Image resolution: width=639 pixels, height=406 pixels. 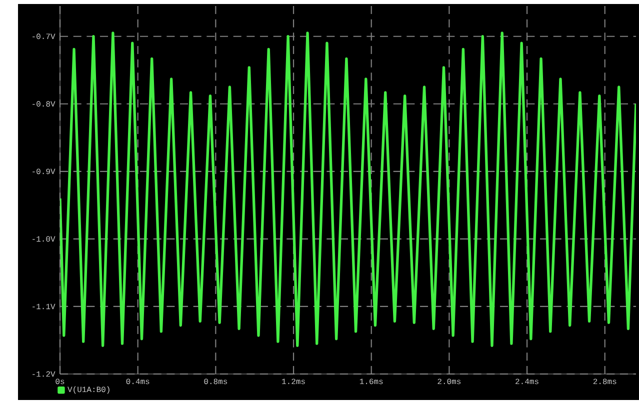 What do you see at coordinates (138, 381) in the screenshot?
I see `x-tick-label: 0.4ms` at bounding box center [138, 381].